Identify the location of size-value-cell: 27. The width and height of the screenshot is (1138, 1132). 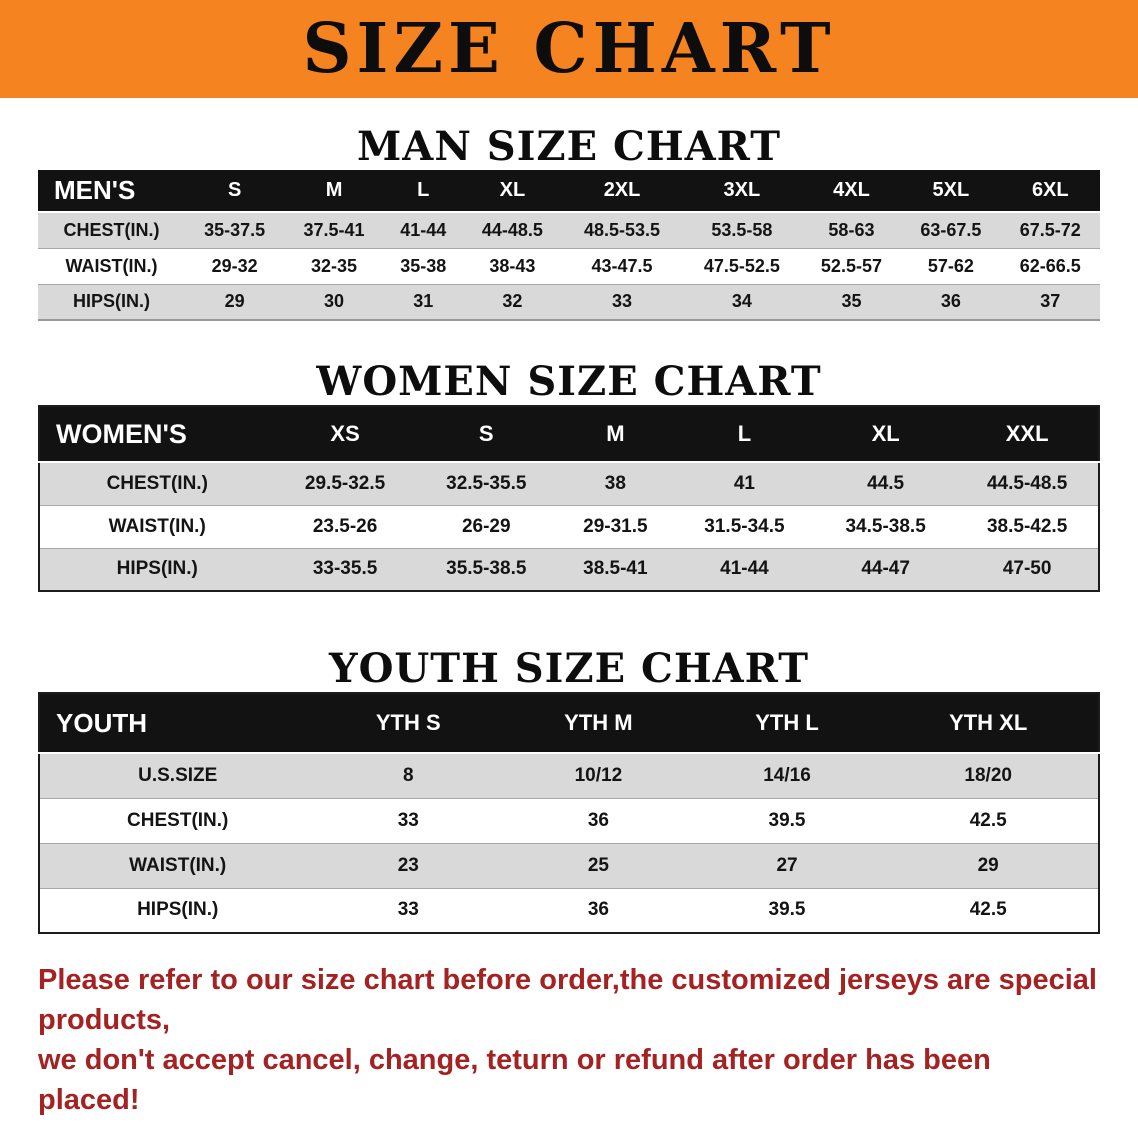
(787, 865).